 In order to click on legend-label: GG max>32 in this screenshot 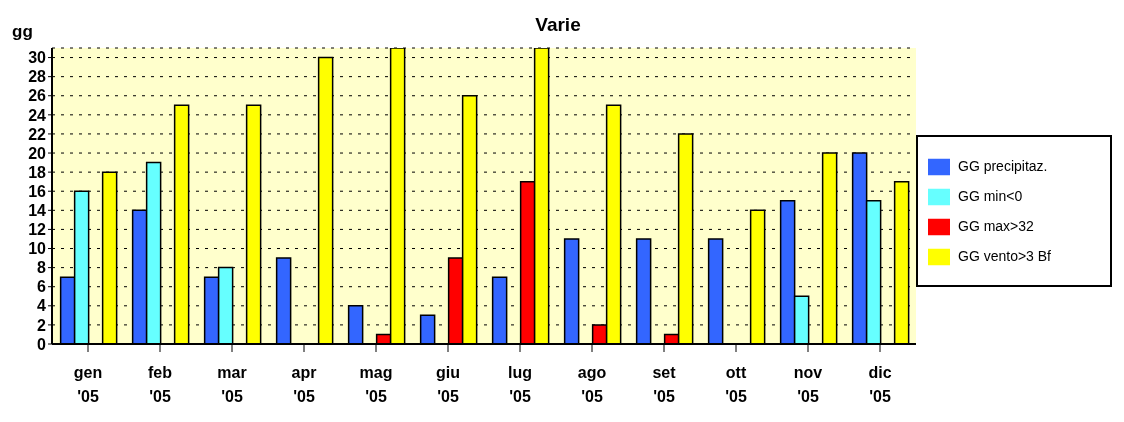, I will do `click(996, 226)`.